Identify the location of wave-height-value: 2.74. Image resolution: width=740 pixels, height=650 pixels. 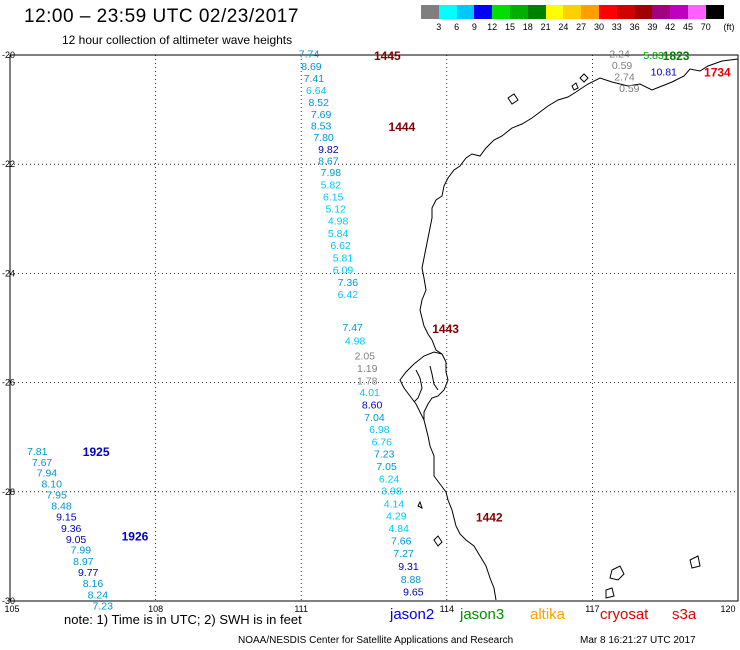
(624, 77).